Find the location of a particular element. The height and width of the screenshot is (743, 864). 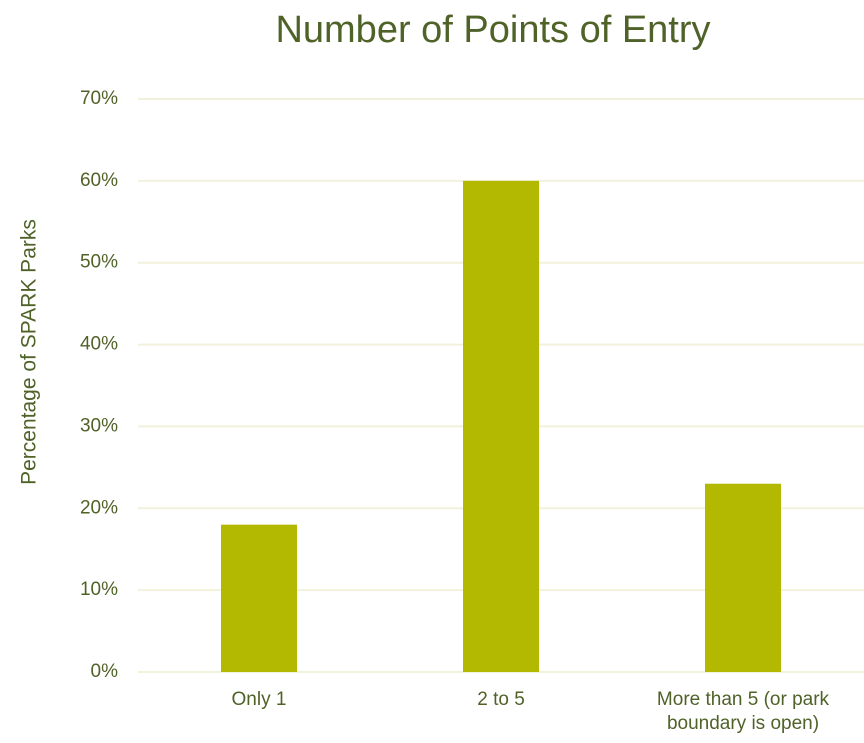

y-tick-label: 20% is located at coordinates (99, 507).